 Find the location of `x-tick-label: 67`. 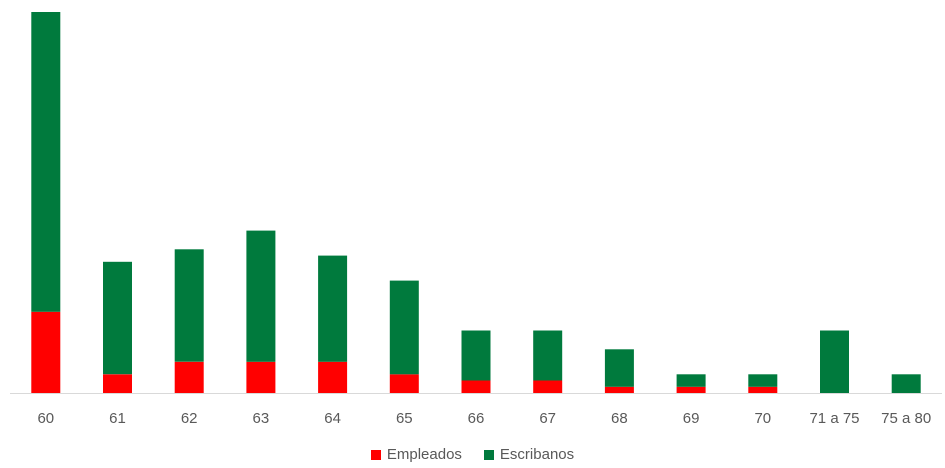

x-tick-label: 67 is located at coordinates (547, 418).